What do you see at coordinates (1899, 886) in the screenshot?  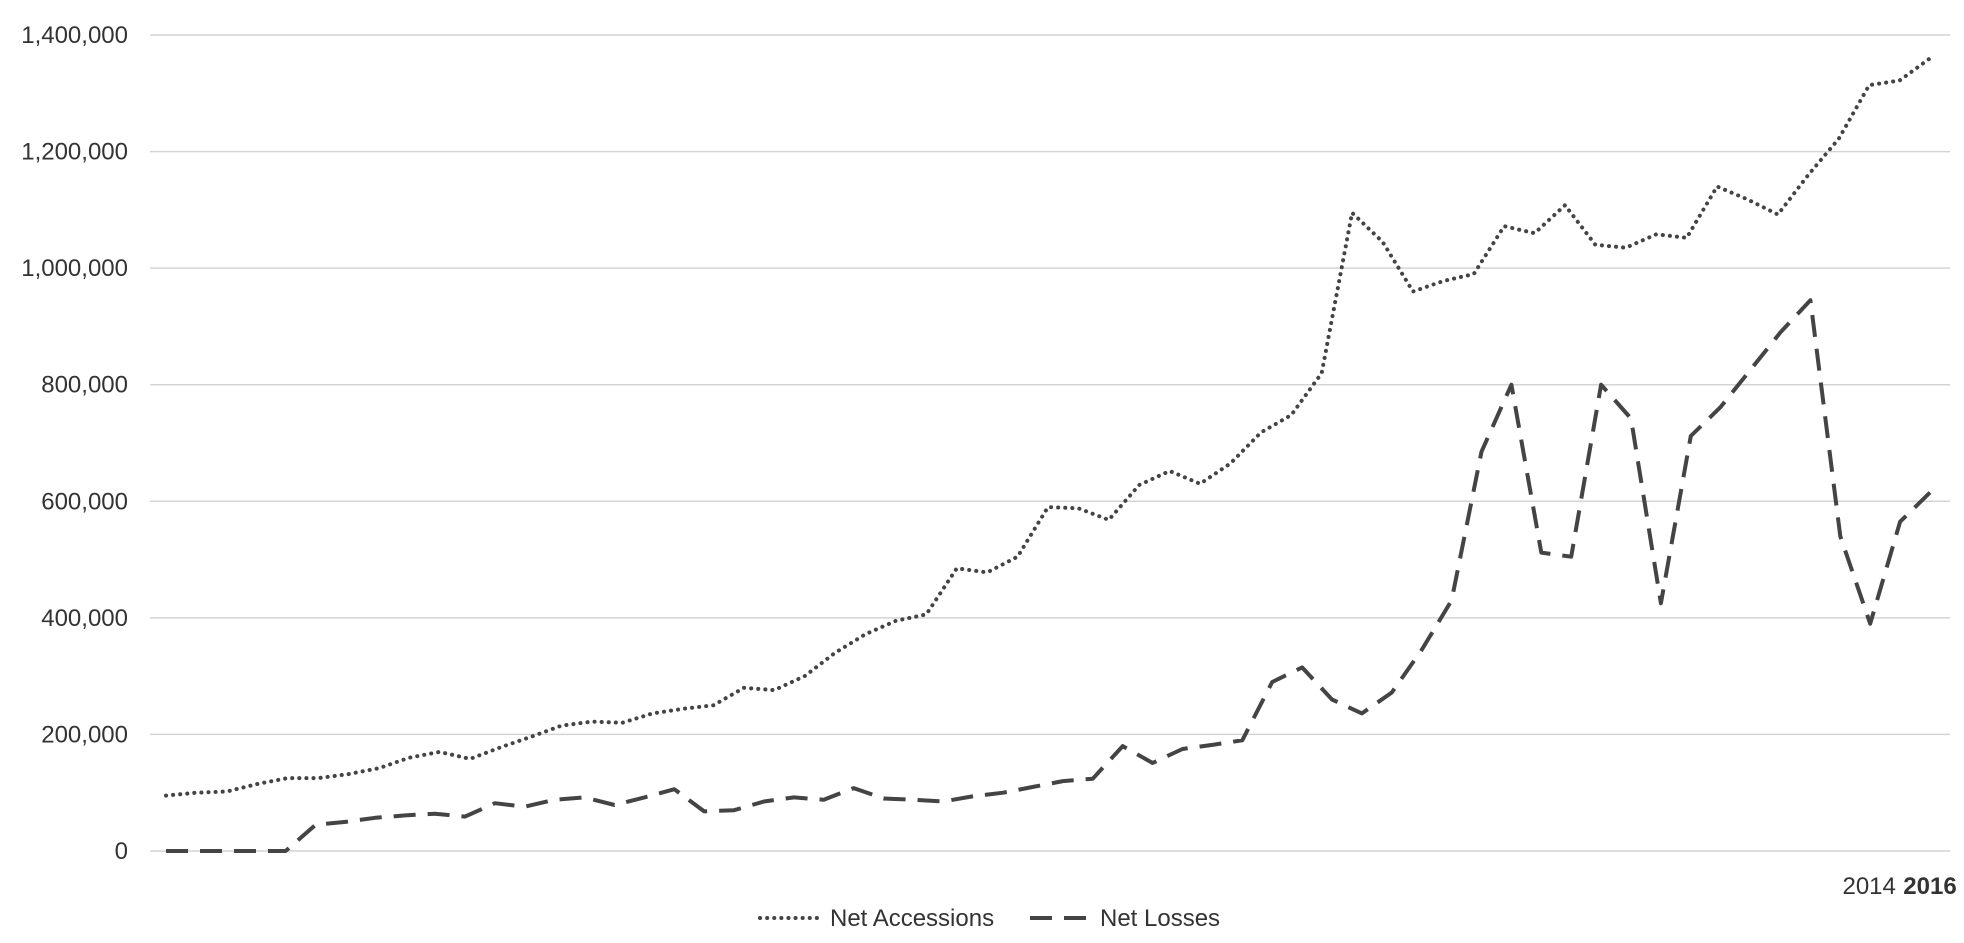 I see `x-axis-ticks: 2014 2016` at bounding box center [1899, 886].